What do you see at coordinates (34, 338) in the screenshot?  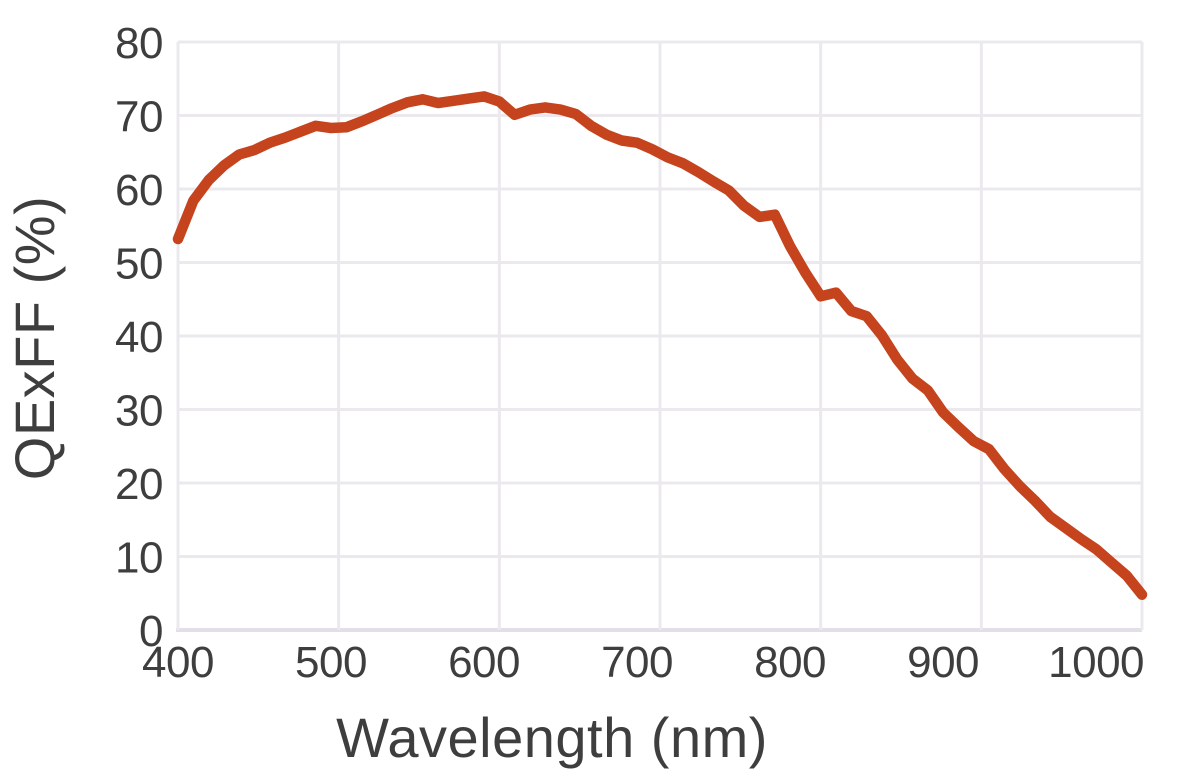 I see `y-axis-title: QExFF (%)` at bounding box center [34, 338].